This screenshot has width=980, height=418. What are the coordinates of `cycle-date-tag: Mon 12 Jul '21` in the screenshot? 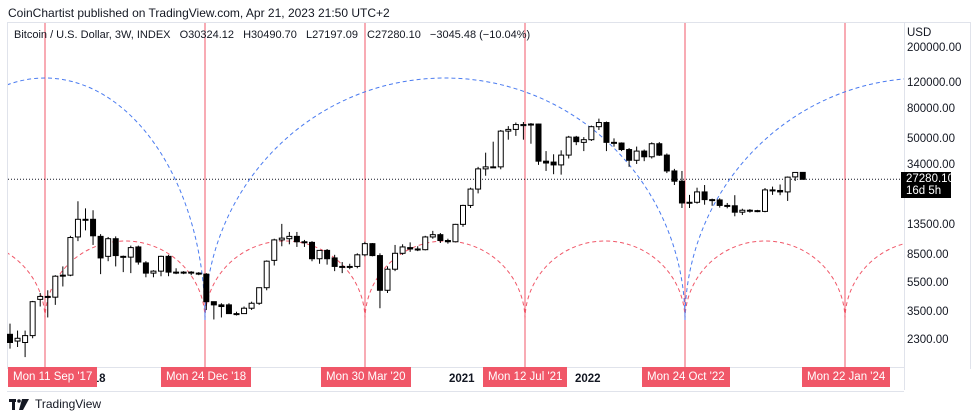 It's located at (525, 377).